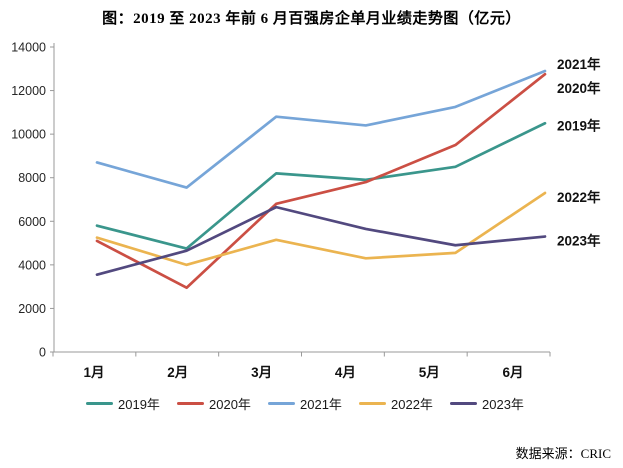 This screenshot has height=468, width=623. What do you see at coordinates (32, 265) in the screenshot?
I see `y-tick-label: 4000` at bounding box center [32, 265].